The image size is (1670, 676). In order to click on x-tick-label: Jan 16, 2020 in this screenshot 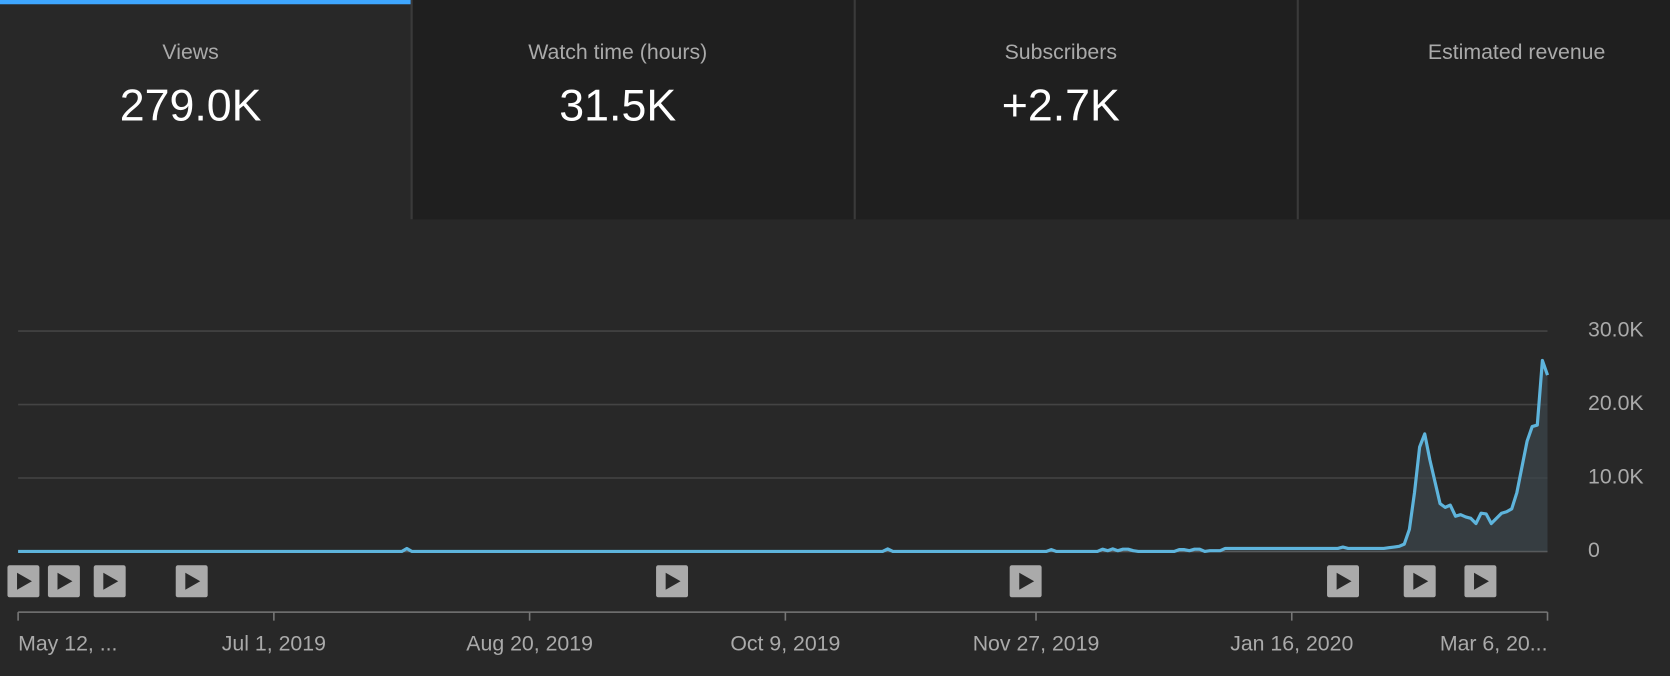, I will do `click(1291, 644)`.